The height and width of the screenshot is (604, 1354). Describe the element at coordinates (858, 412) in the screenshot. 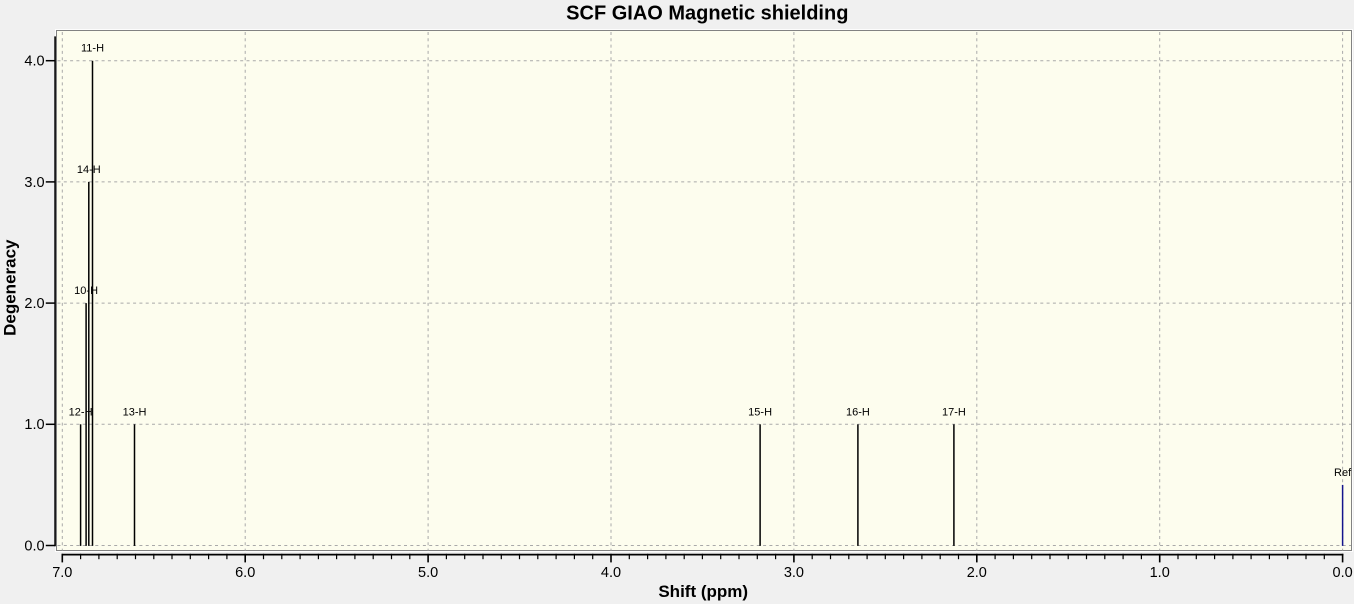

I see `svg-text: 16-H` at that location.